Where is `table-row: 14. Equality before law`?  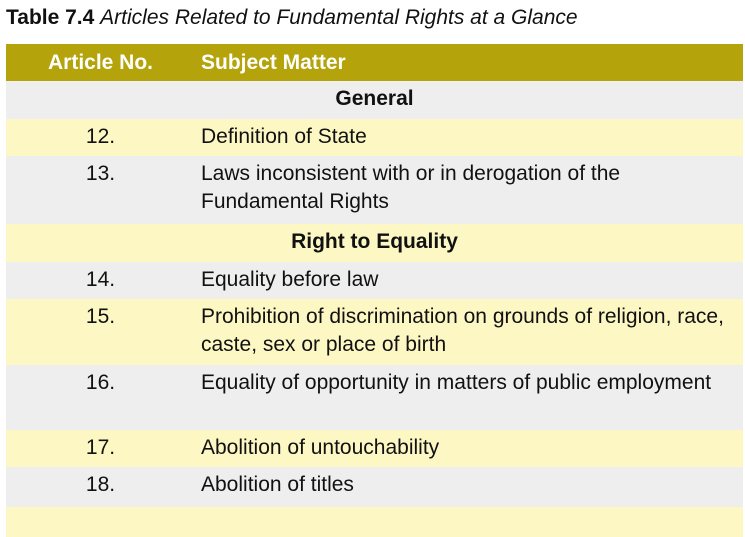
table-row: 14. Equality before law is located at coordinates (374, 280).